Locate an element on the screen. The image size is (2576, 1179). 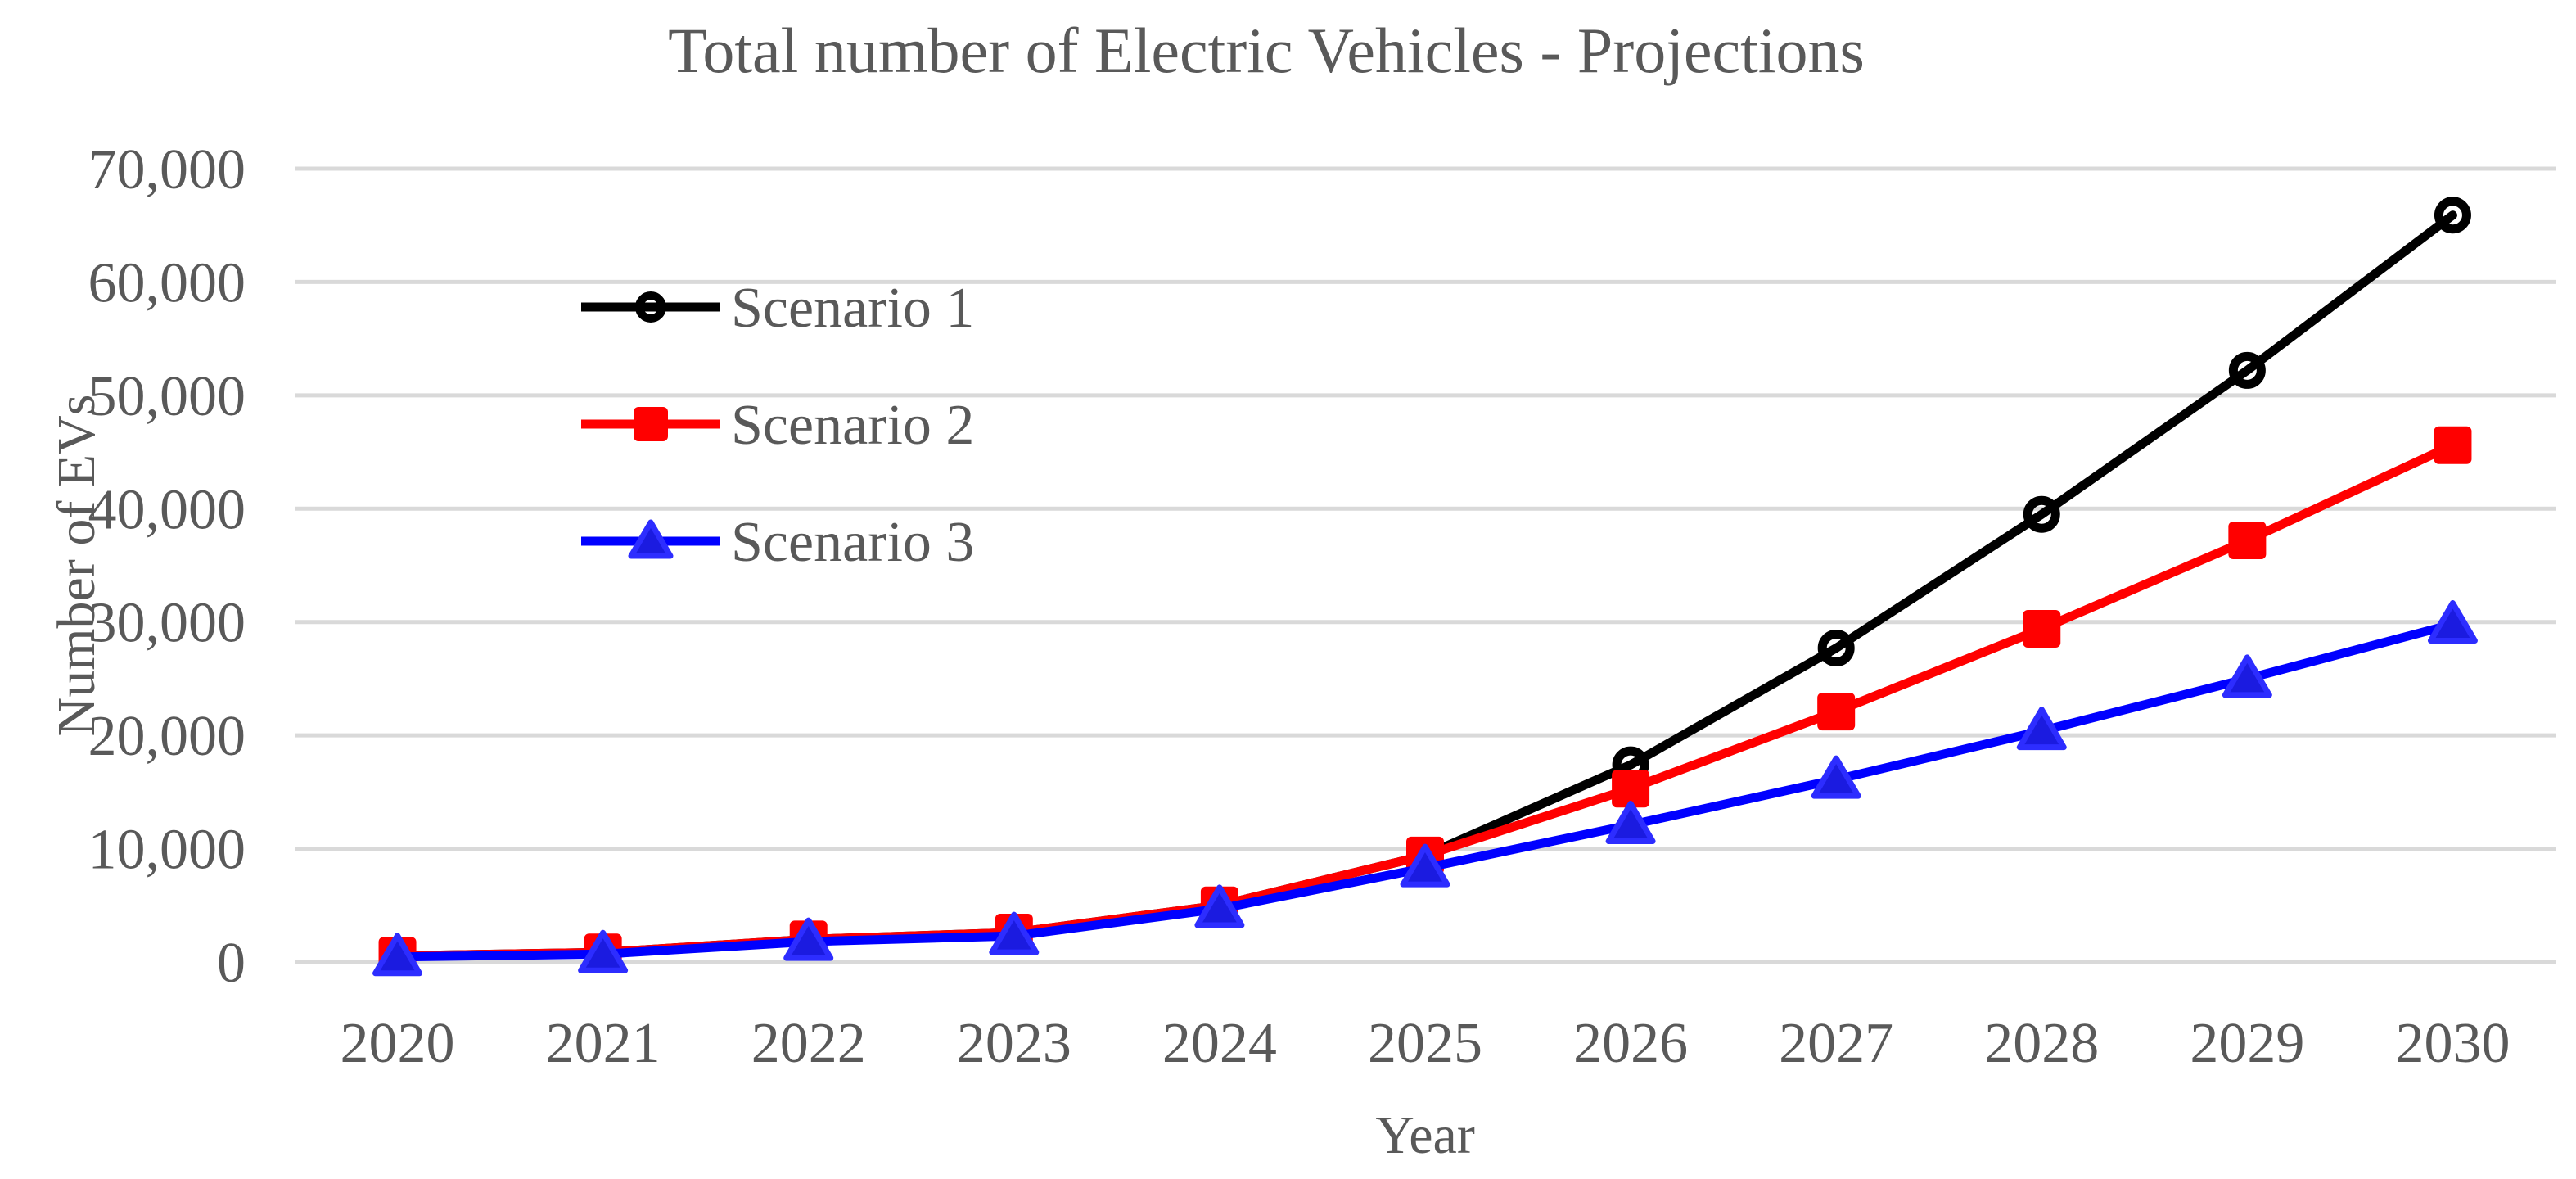
legend-label: Scenario 2 is located at coordinates (852, 425).